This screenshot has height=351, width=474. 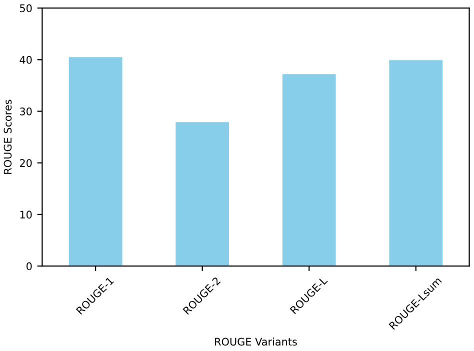 I want to click on y-tick-label: 40, so click(x=26, y=60).